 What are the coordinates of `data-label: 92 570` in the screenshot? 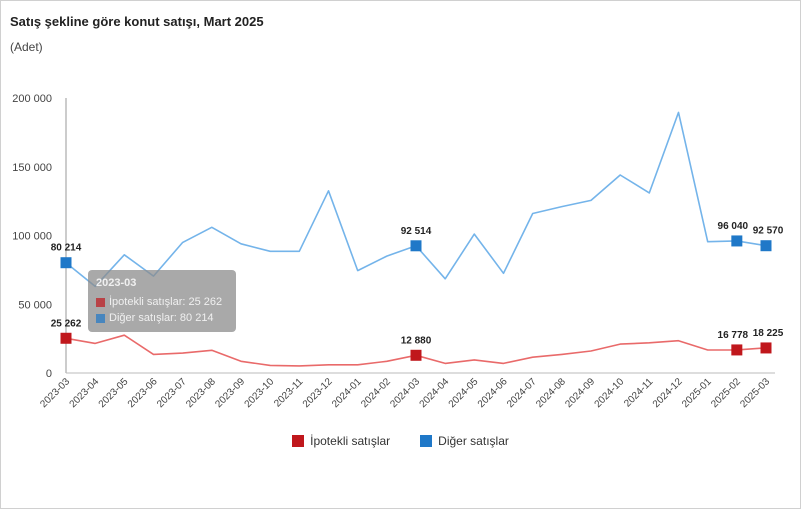 It's located at (768, 231).